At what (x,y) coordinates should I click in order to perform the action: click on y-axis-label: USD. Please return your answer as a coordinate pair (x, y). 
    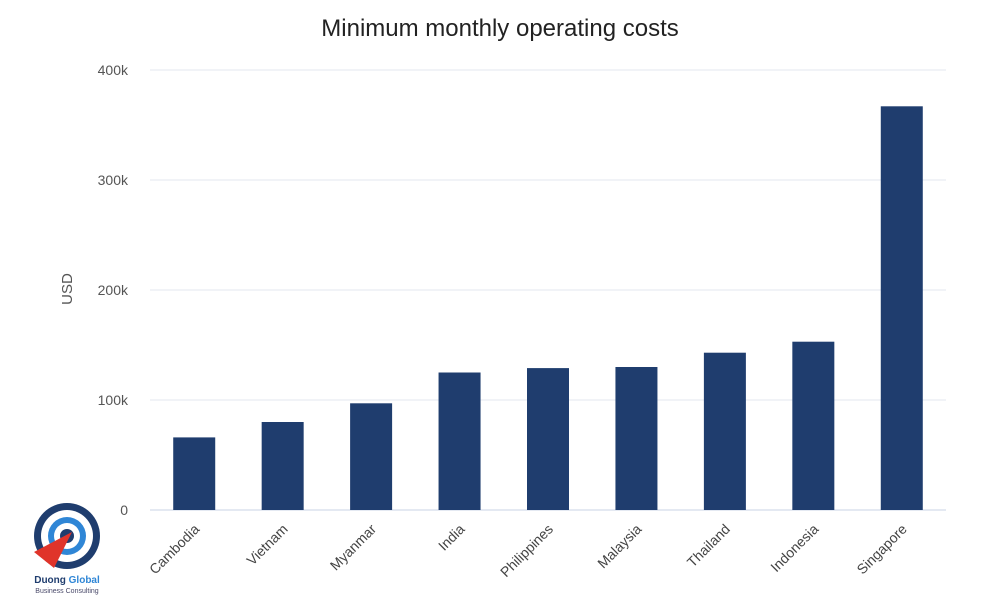
    Looking at the image, I should click on (67, 289).